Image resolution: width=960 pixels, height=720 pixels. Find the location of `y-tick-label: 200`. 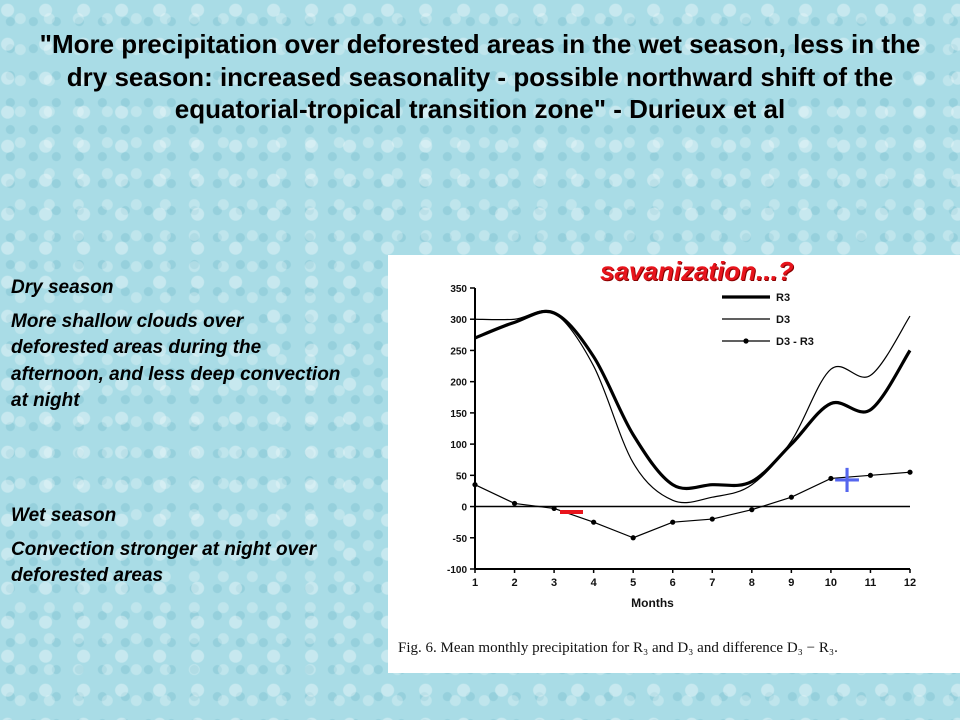

y-tick-label: 200 is located at coordinates (458, 383).